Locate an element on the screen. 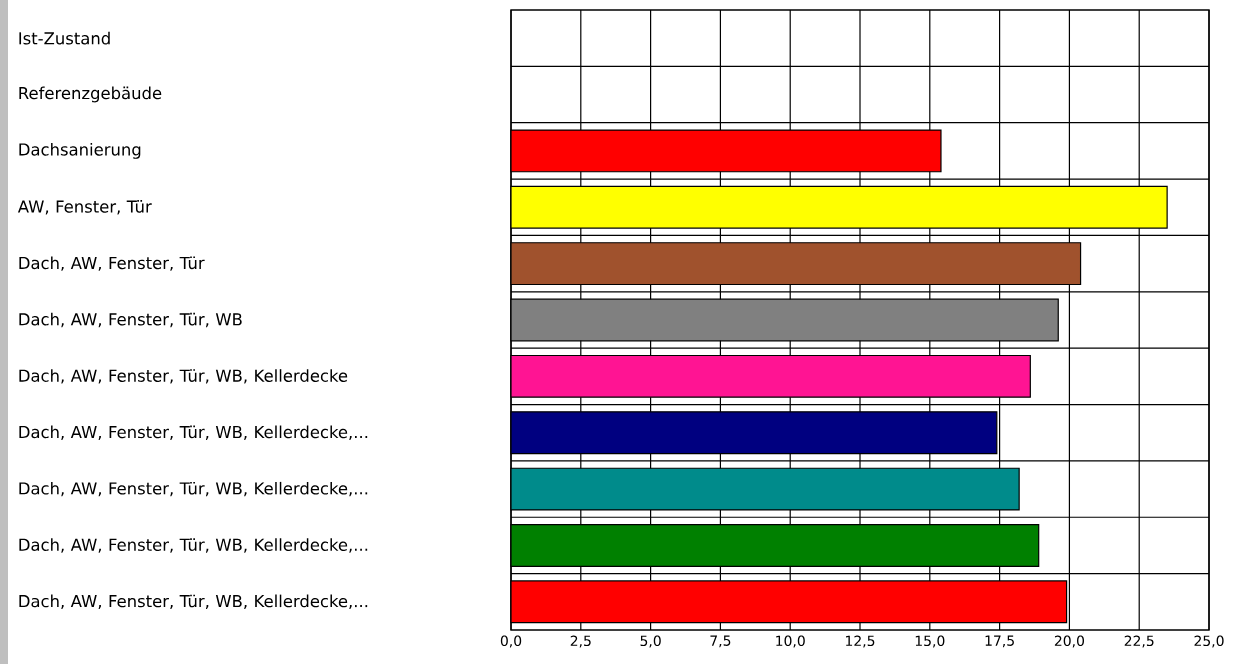 The image size is (1246, 664). x-tick-label: 0,0 is located at coordinates (511, 641).